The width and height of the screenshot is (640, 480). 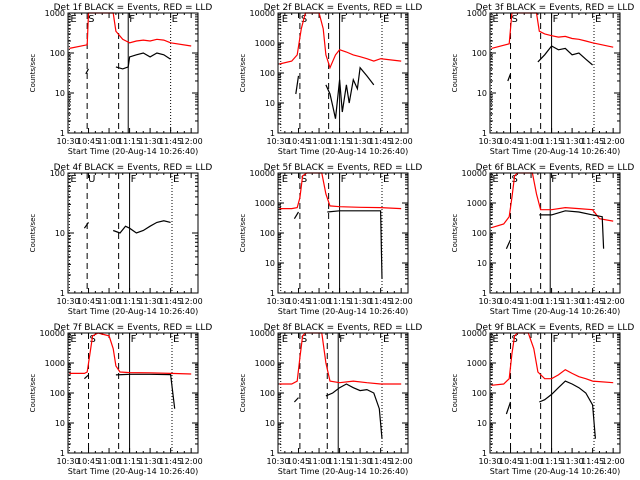 I want to click on marker-label: U, so click(x=91, y=179).